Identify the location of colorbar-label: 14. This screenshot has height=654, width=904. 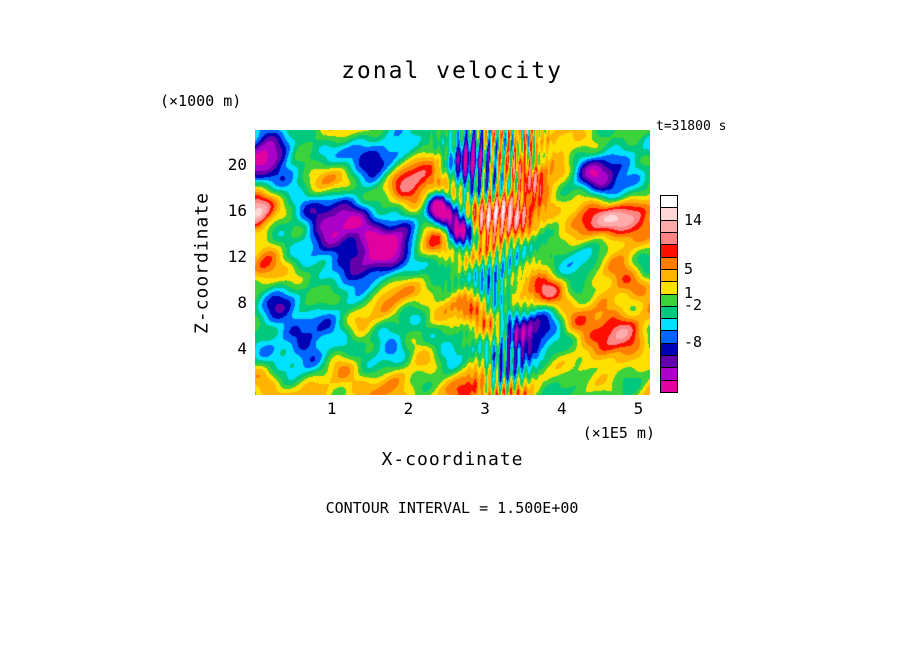
(693, 219).